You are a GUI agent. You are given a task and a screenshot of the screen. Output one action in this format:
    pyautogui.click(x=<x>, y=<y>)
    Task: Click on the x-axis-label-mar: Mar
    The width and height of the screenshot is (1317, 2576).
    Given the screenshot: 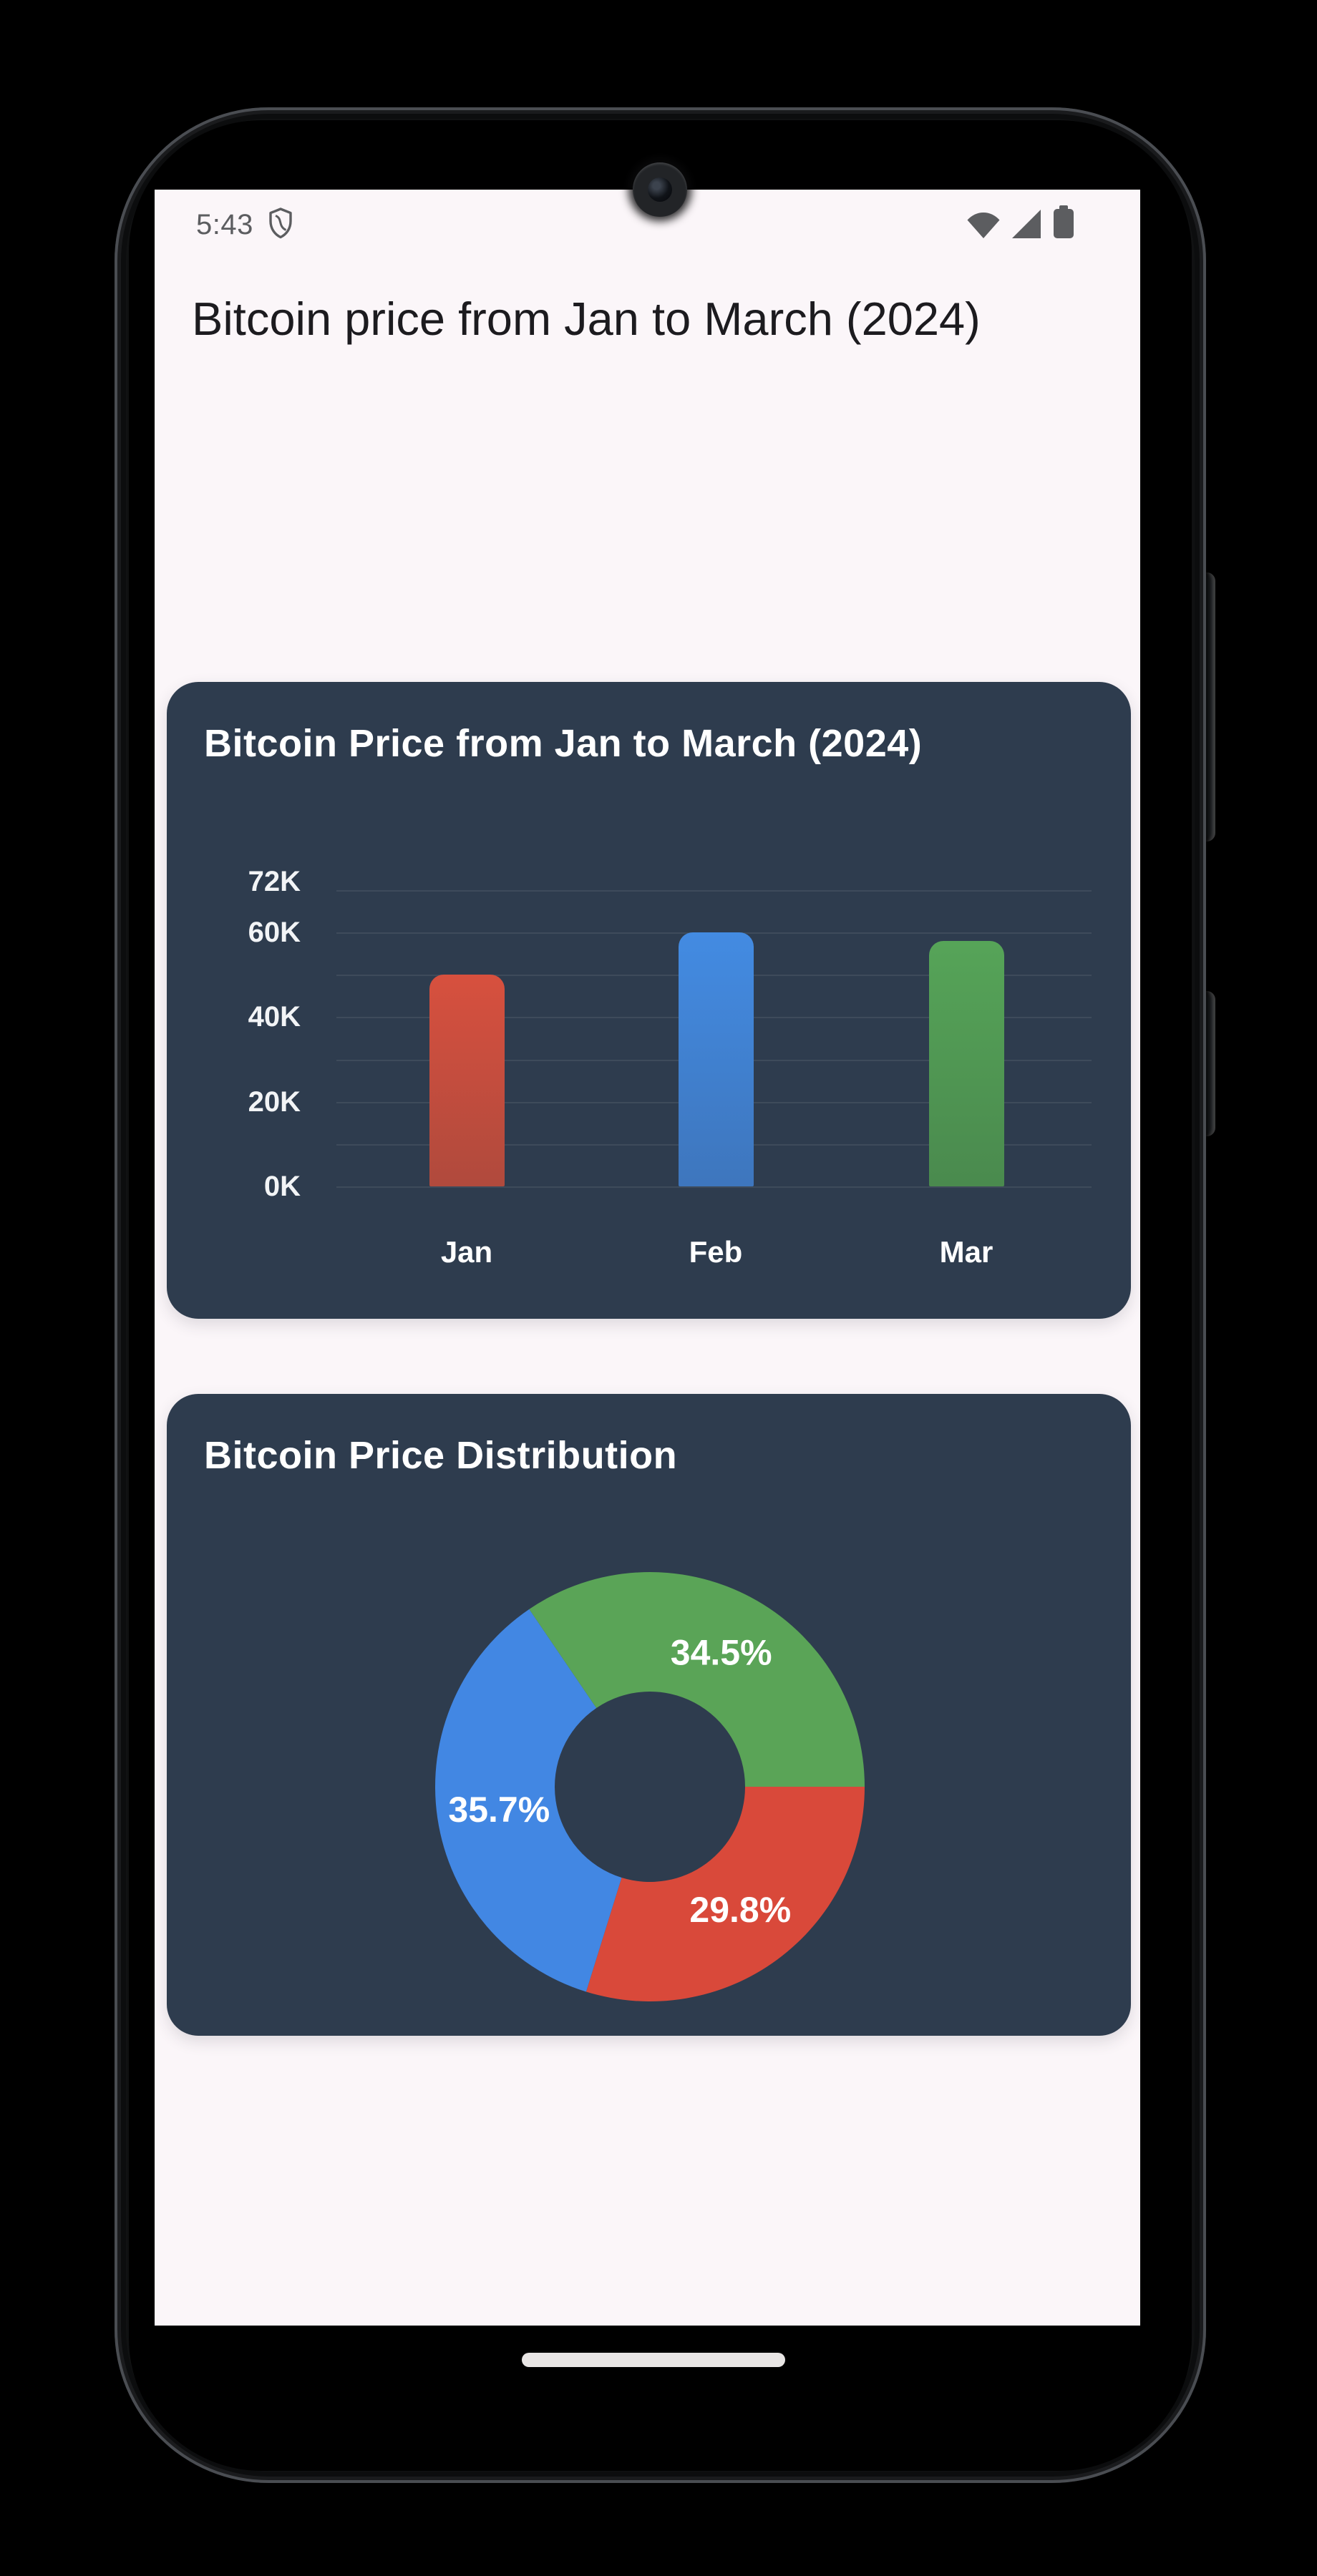 What is the action you would take?
    pyautogui.click(x=966, y=1252)
    